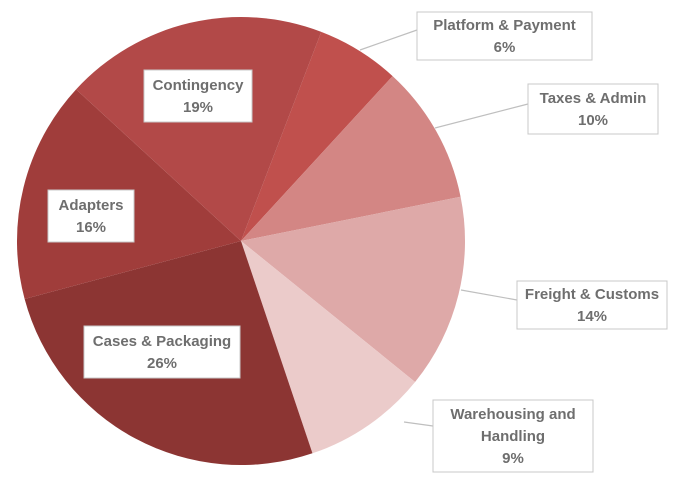 Image resolution: width=700 pixels, height=499 pixels. I want to click on slice-value-label: 6%, so click(505, 47).